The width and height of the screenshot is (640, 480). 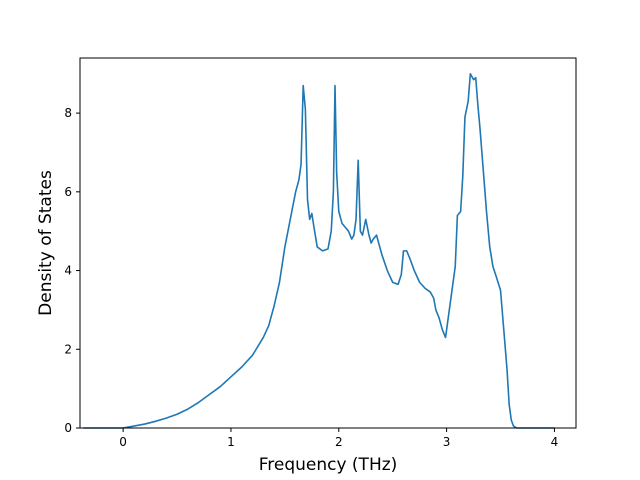 What do you see at coordinates (339, 442) in the screenshot?
I see `x-tick-label: 2` at bounding box center [339, 442].